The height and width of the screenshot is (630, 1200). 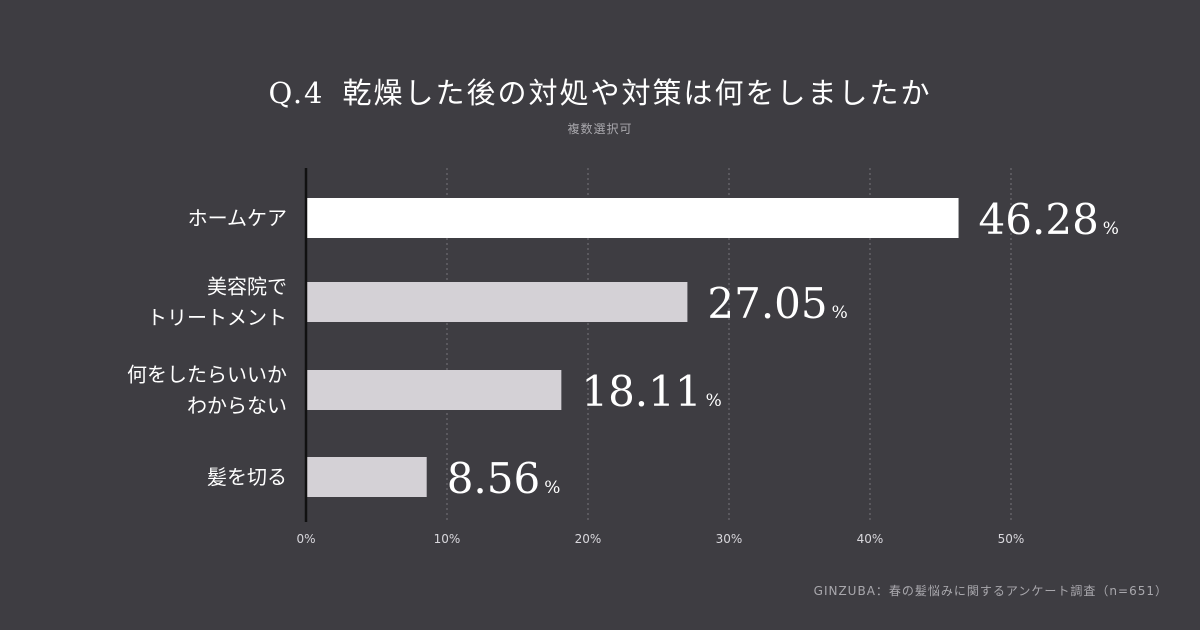 I want to click on x-tick-label: 30%, so click(x=729, y=539).